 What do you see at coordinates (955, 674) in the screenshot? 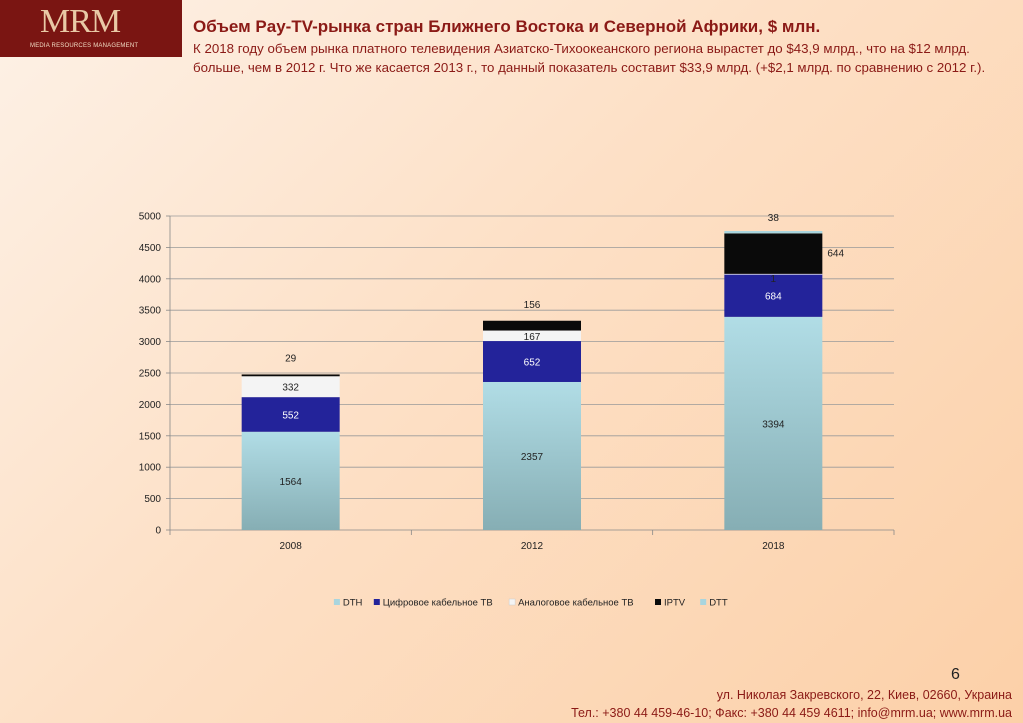
I see `page-number: 6` at bounding box center [955, 674].